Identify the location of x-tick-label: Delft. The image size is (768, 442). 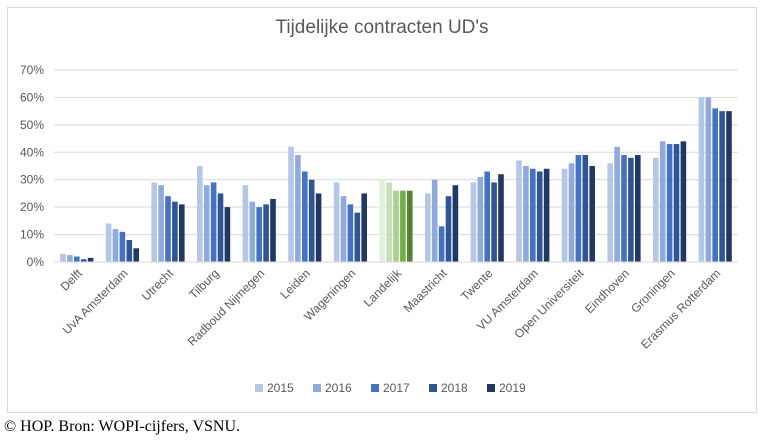
(72, 280).